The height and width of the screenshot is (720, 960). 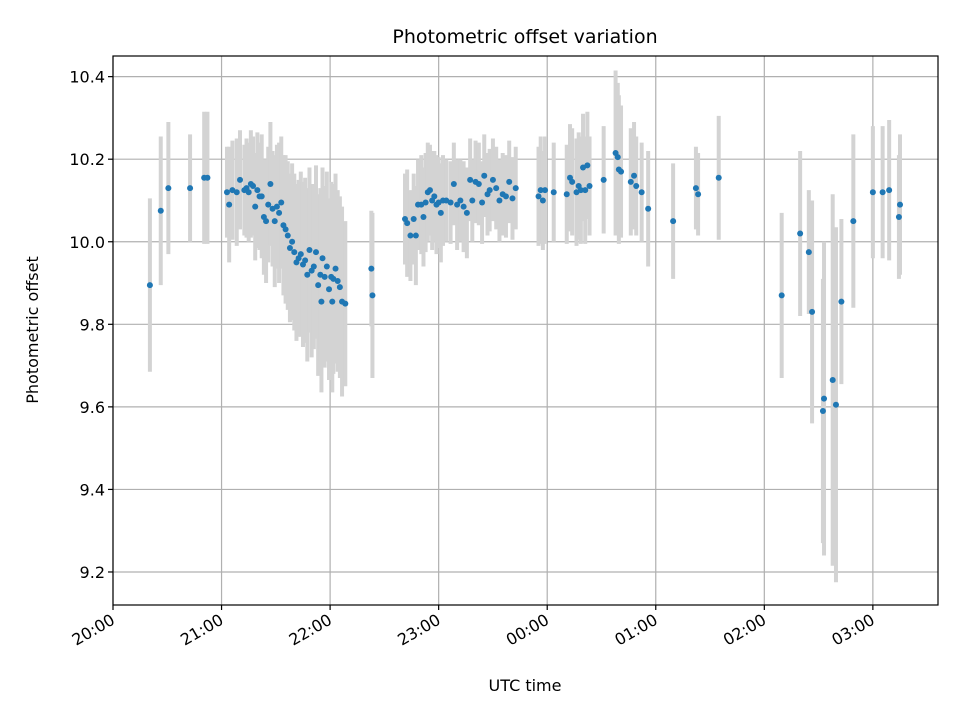 What do you see at coordinates (92, 489) in the screenshot?
I see `y-tick-label: 9.4` at bounding box center [92, 489].